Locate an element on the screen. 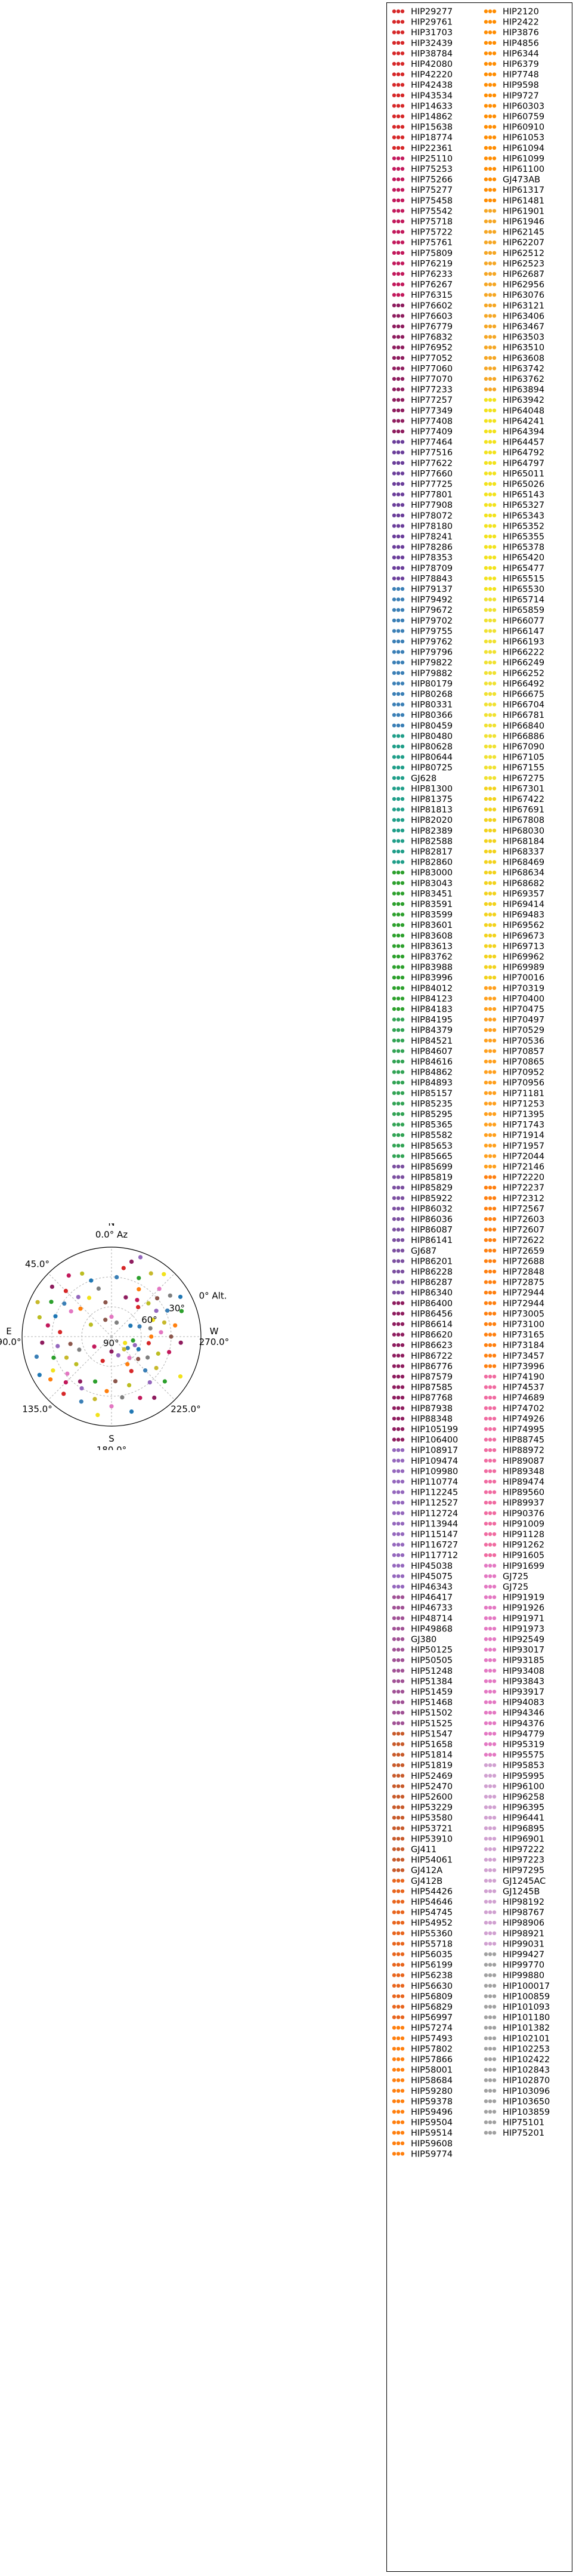  legend-entry-label: HIP75266 is located at coordinates (432, 180).